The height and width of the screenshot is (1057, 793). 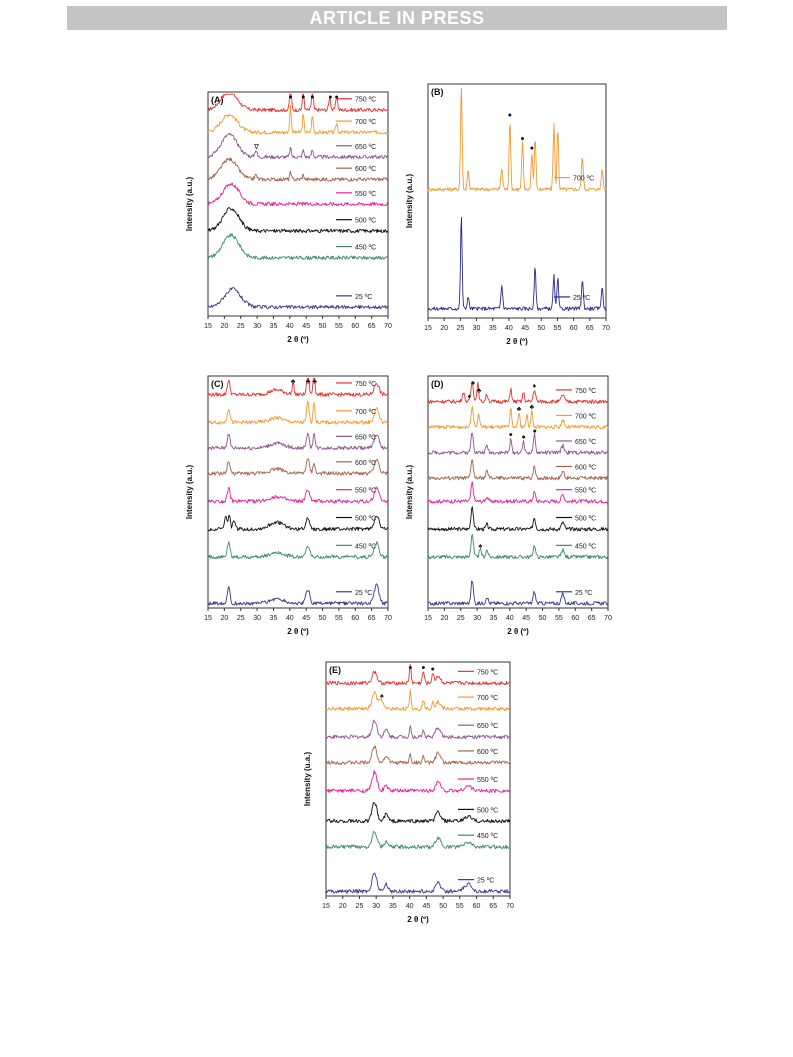 I want to click on peak-marker: ∇, so click(x=256, y=147).